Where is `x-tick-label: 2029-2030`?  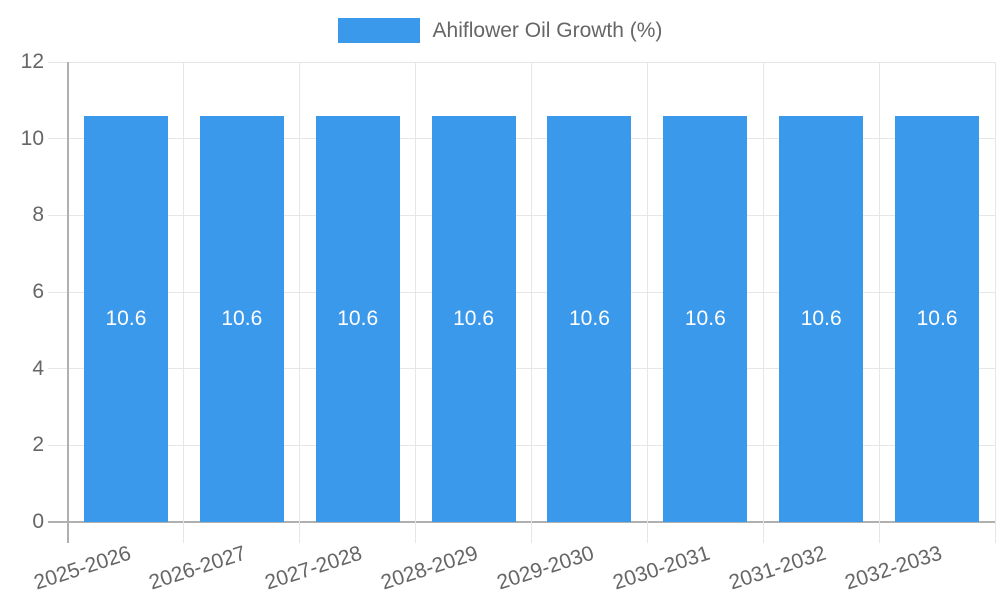 x-tick-label: 2029-2030 is located at coordinates (545, 568).